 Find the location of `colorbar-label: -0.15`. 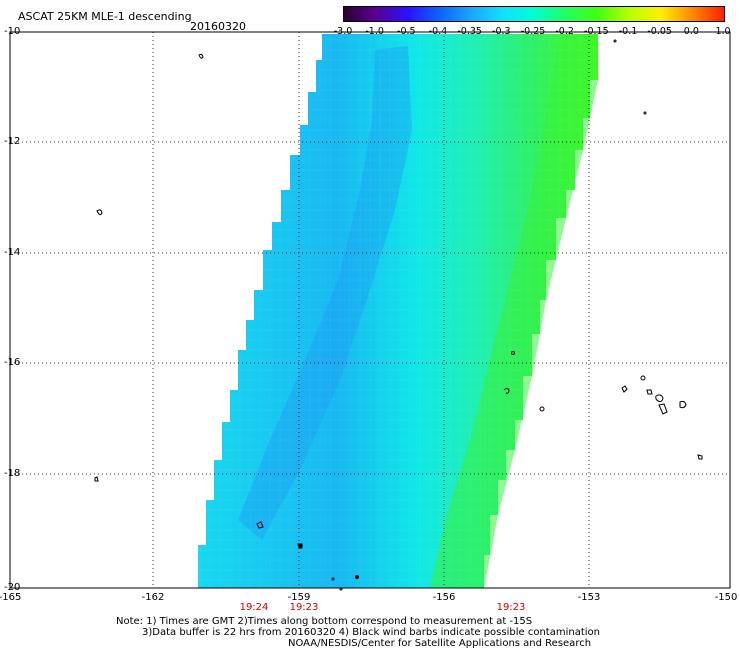

colorbar-label: -0.15 is located at coordinates (596, 31).